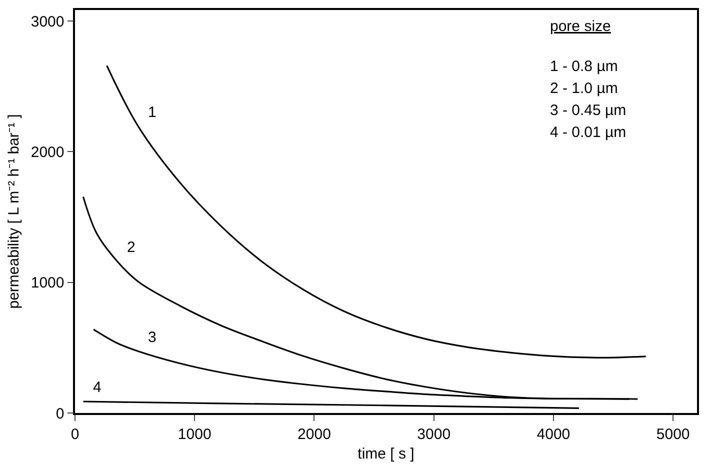 This screenshot has height=468, width=704. Describe the element at coordinates (553, 434) in the screenshot. I see `x-tick-label: 4000` at that location.